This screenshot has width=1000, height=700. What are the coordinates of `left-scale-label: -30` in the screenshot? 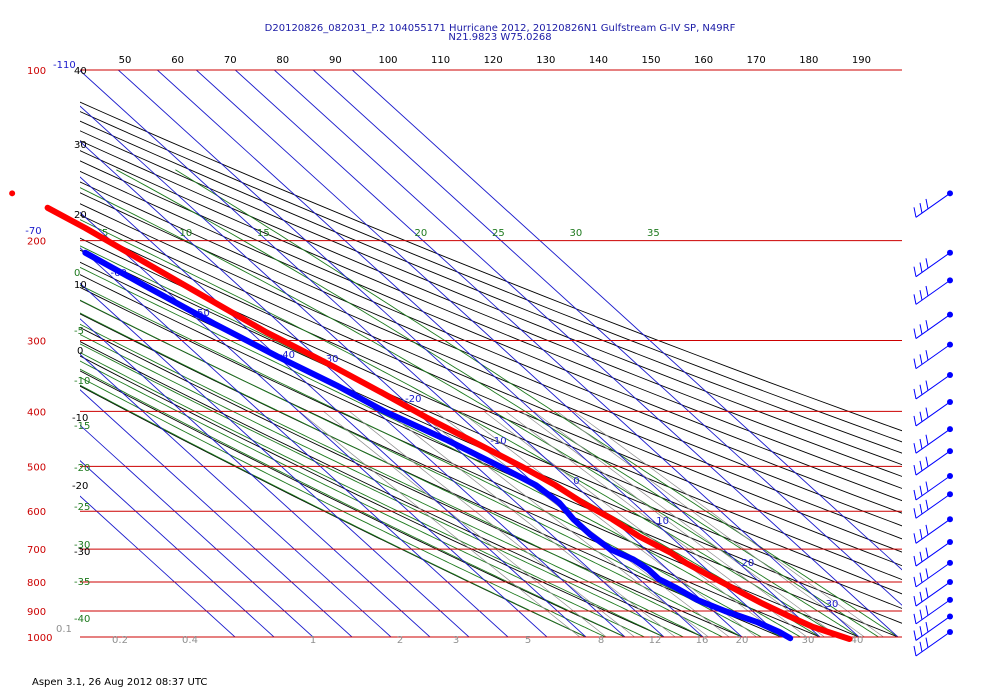 It's located at (82, 552).